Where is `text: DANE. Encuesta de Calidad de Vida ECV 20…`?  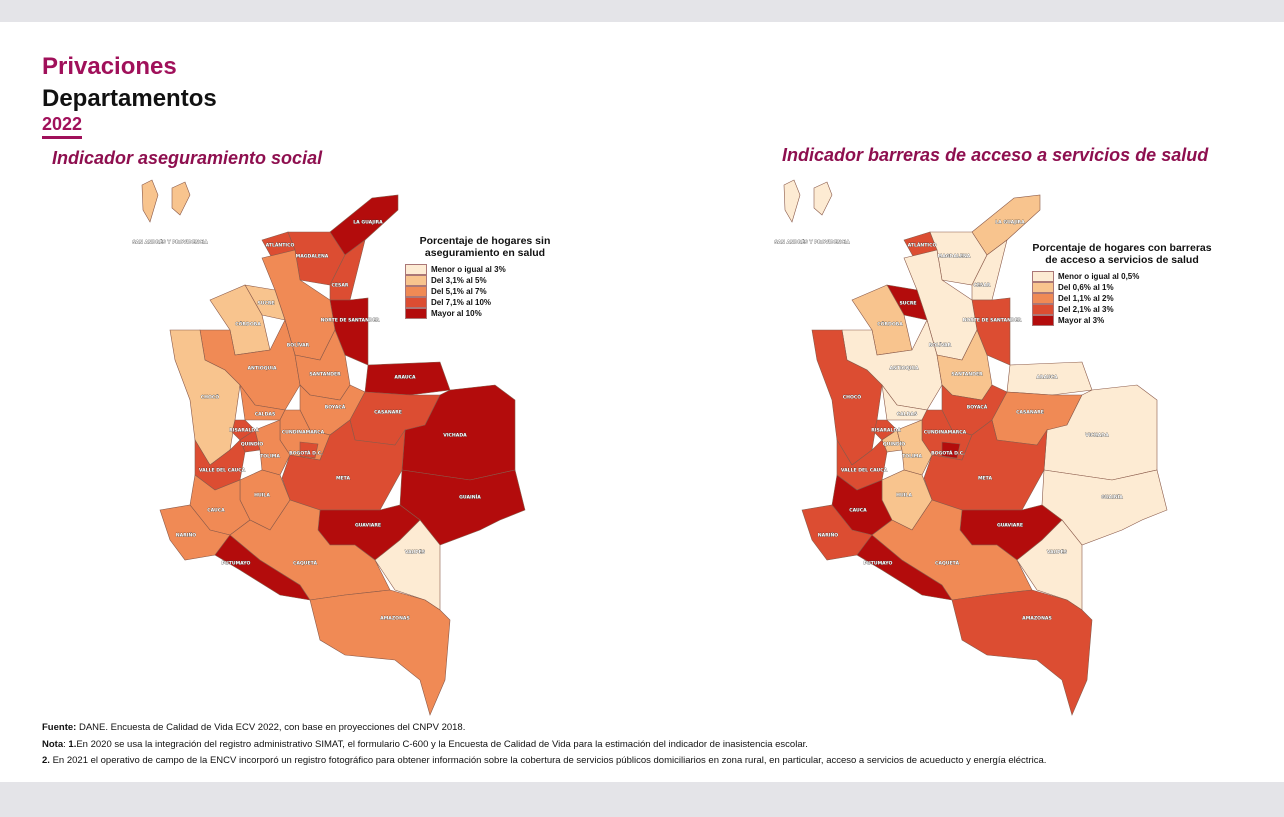
text: DANE. Encuesta de Calidad de Vida ECV 20… is located at coordinates (272, 727).